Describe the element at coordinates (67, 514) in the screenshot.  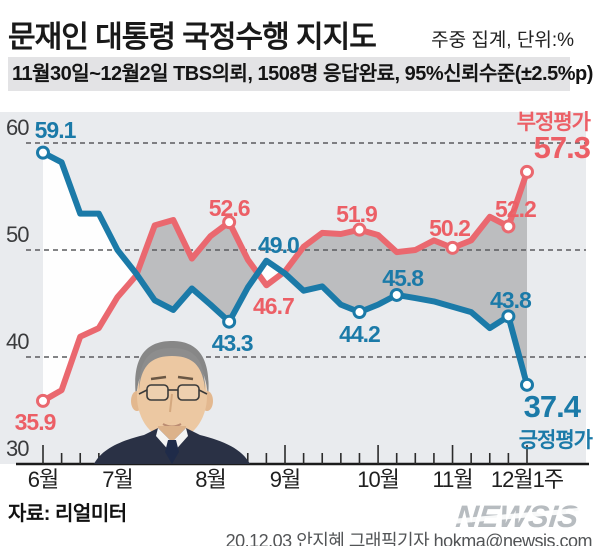
I see `data-source: 자료: 리얼미터` at that location.